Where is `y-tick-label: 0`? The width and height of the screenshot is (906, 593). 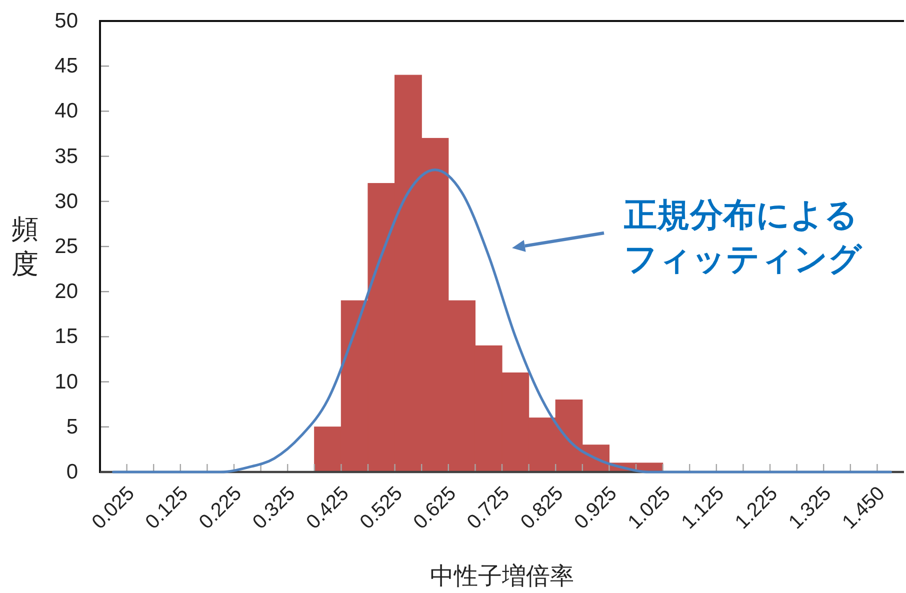
y-tick-label: 0 is located at coordinates (72, 472).